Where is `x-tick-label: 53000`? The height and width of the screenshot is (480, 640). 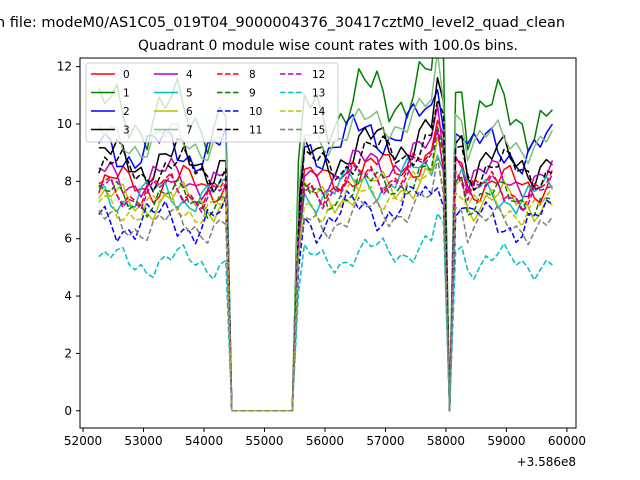
x-tick-label: 53000 is located at coordinates (143, 441).